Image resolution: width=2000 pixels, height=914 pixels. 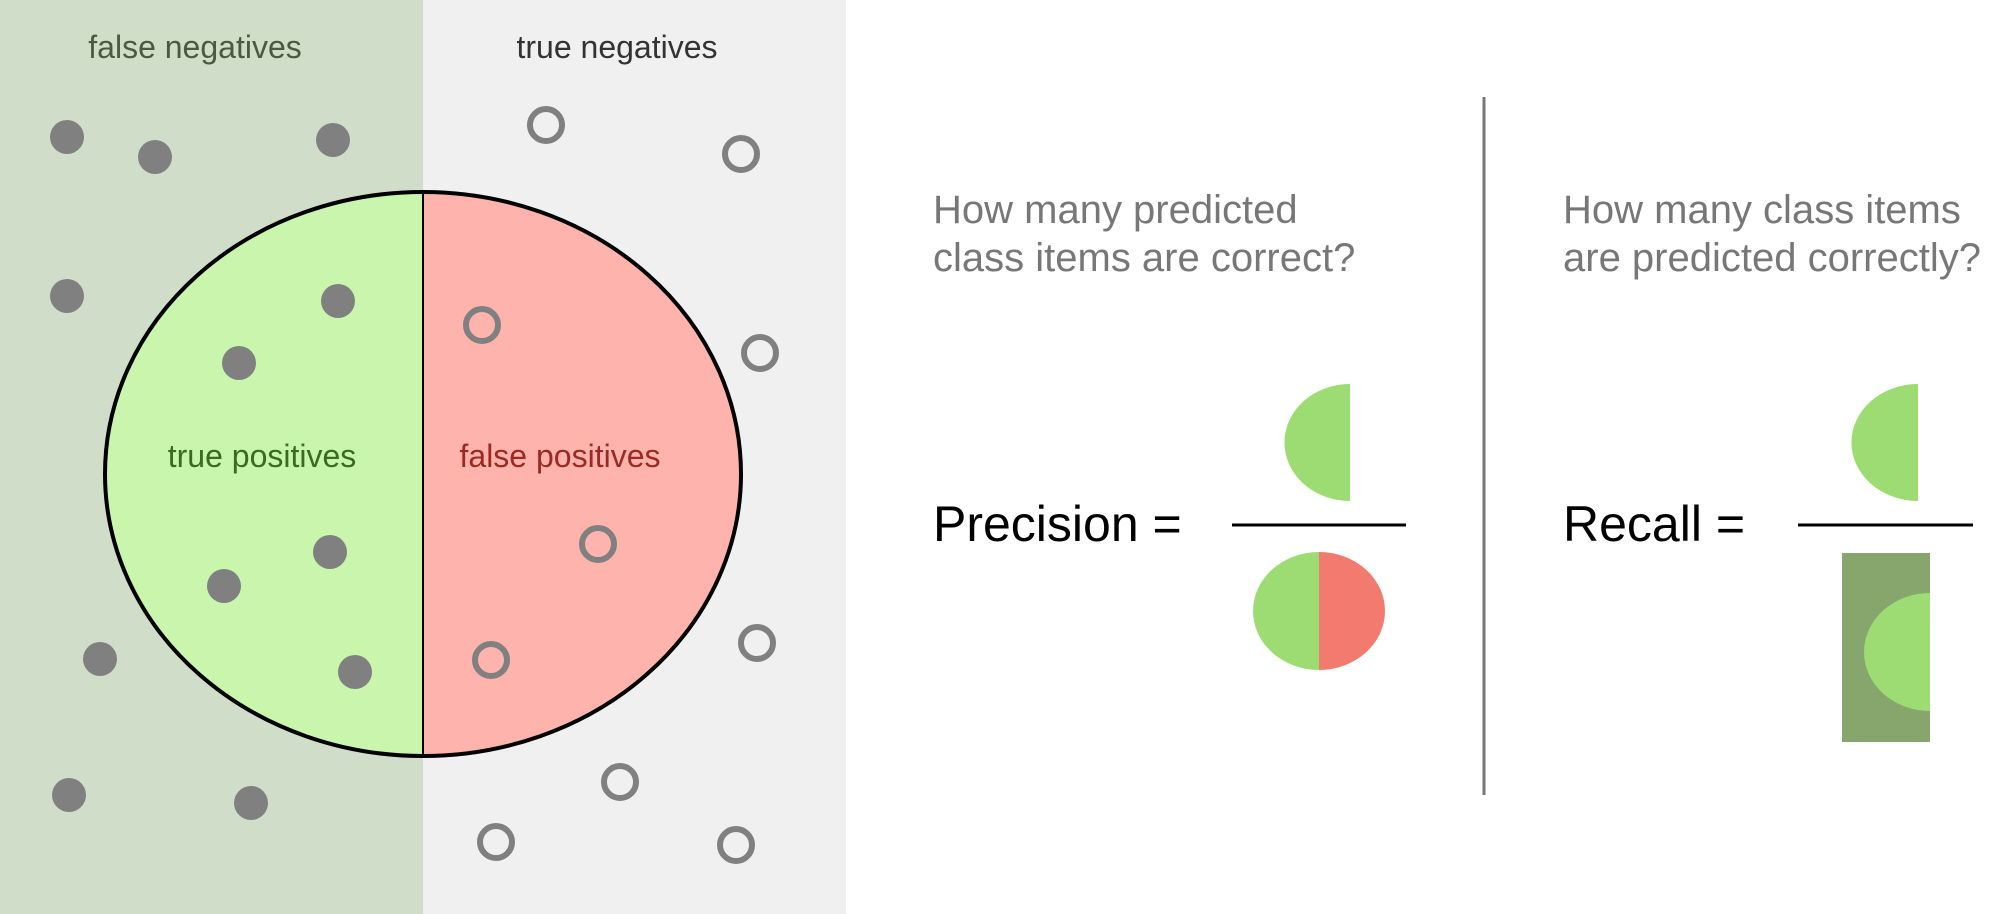 I want to click on false-negatives-label: false negatives, so click(x=194, y=47).